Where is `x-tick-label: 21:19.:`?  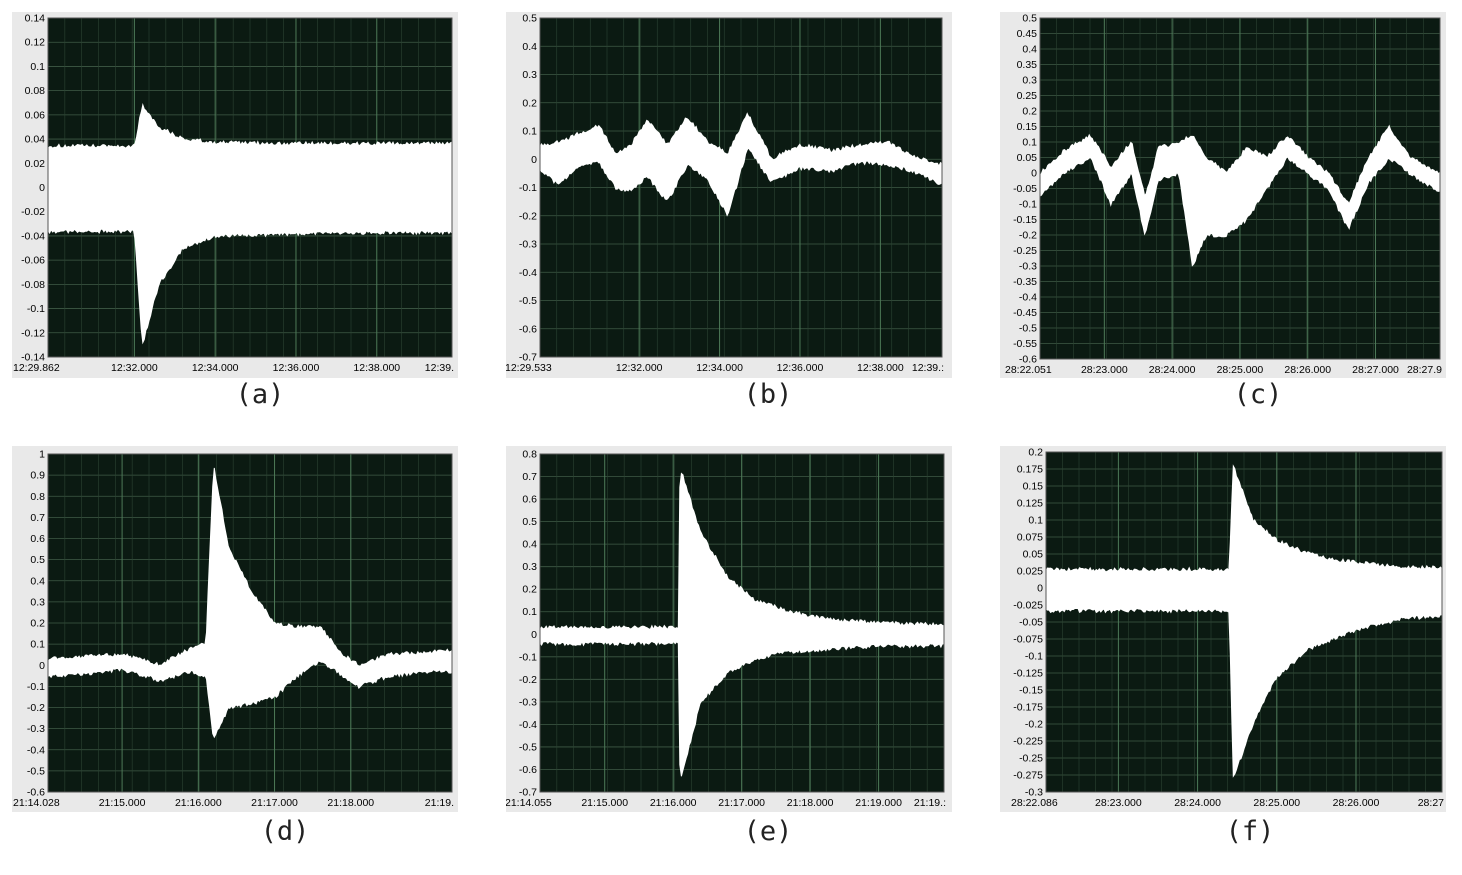
x-tick-label: 21:19.: is located at coordinates (930, 803).